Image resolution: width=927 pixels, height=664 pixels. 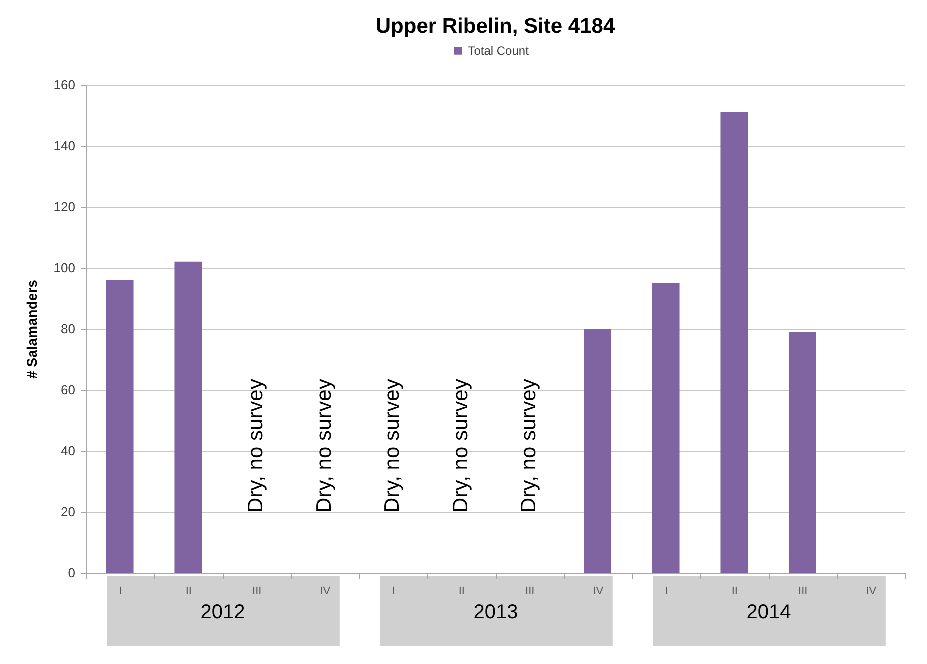 I want to click on y-tick-label: 80, so click(x=68, y=329).